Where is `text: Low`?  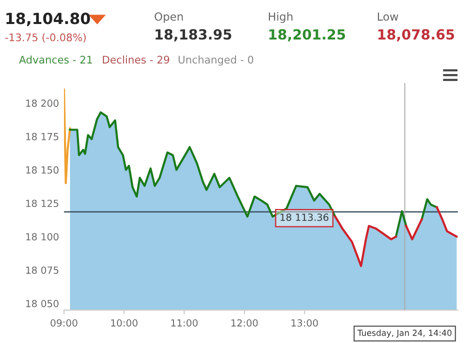 text: Low is located at coordinates (388, 16).